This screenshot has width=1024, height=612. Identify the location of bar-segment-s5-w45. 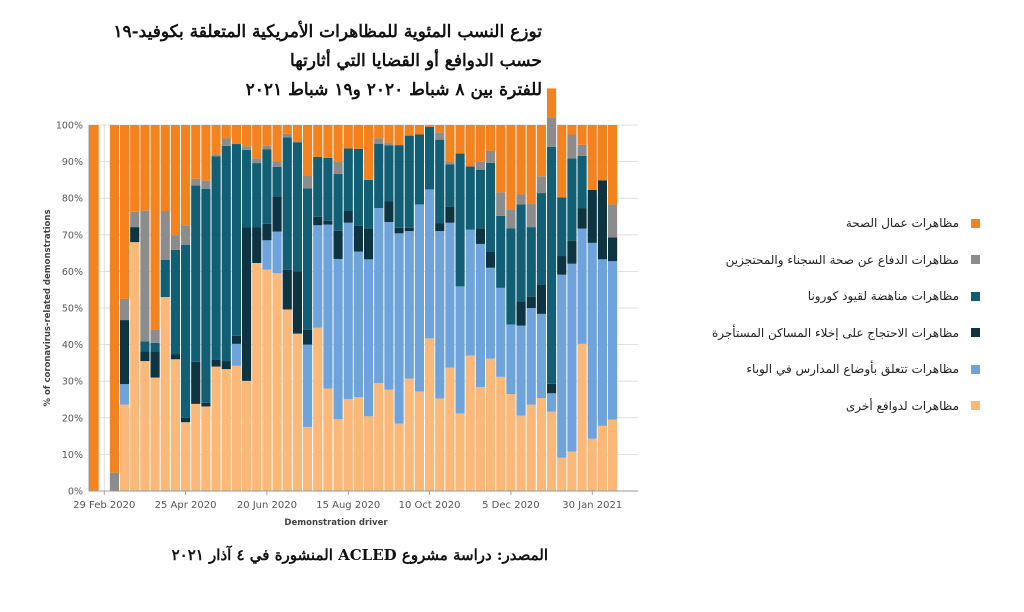
(552, 103).